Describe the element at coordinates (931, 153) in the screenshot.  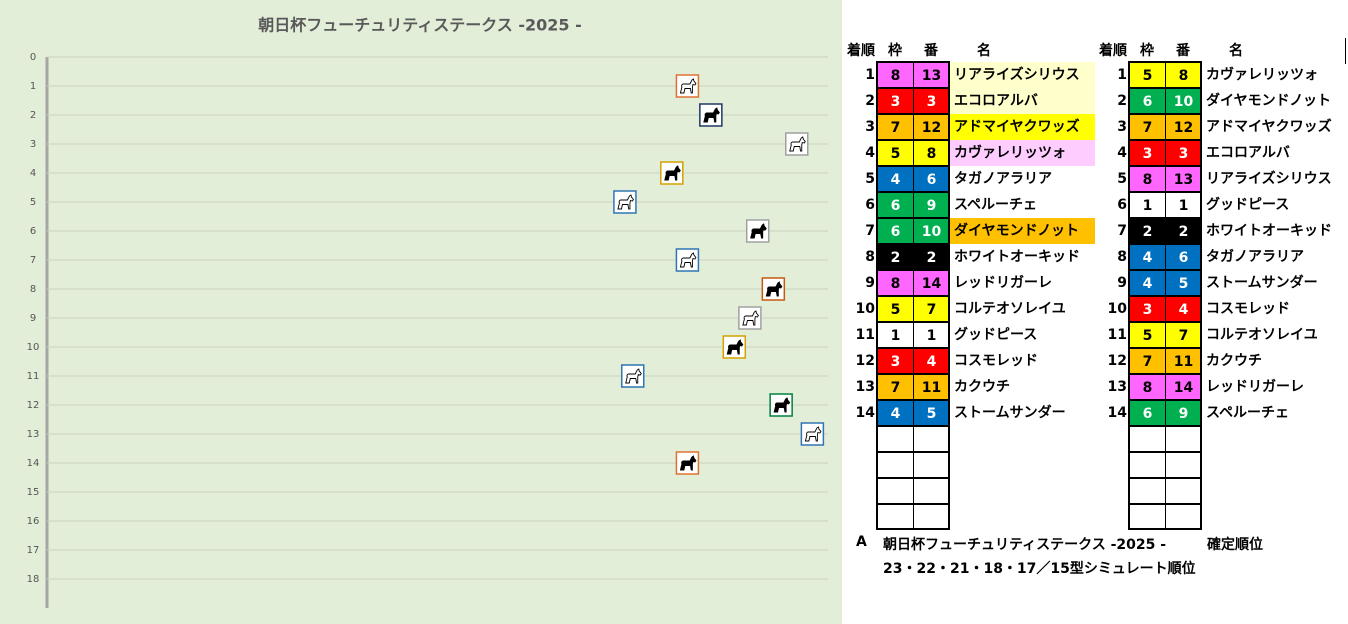
I see `number-cell: 8` at that location.